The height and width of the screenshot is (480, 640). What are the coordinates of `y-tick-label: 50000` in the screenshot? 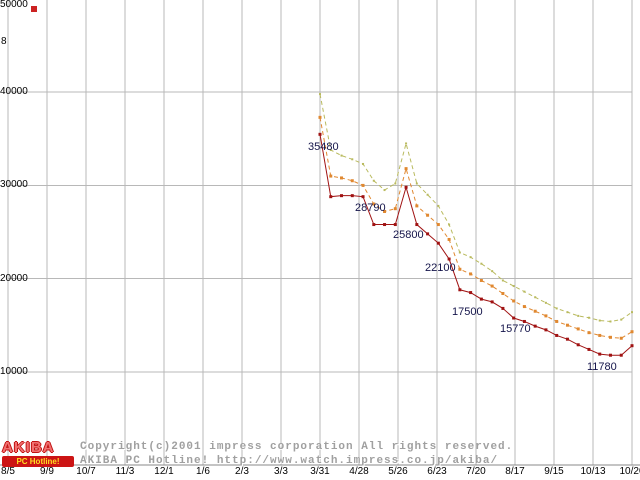 It's located at (14, 5).